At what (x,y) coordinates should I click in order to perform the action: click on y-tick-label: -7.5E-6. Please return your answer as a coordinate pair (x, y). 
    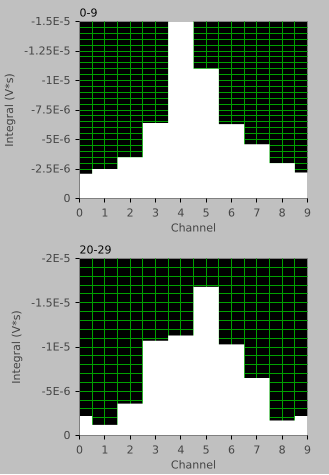
    Looking at the image, I should click on (51, 110).